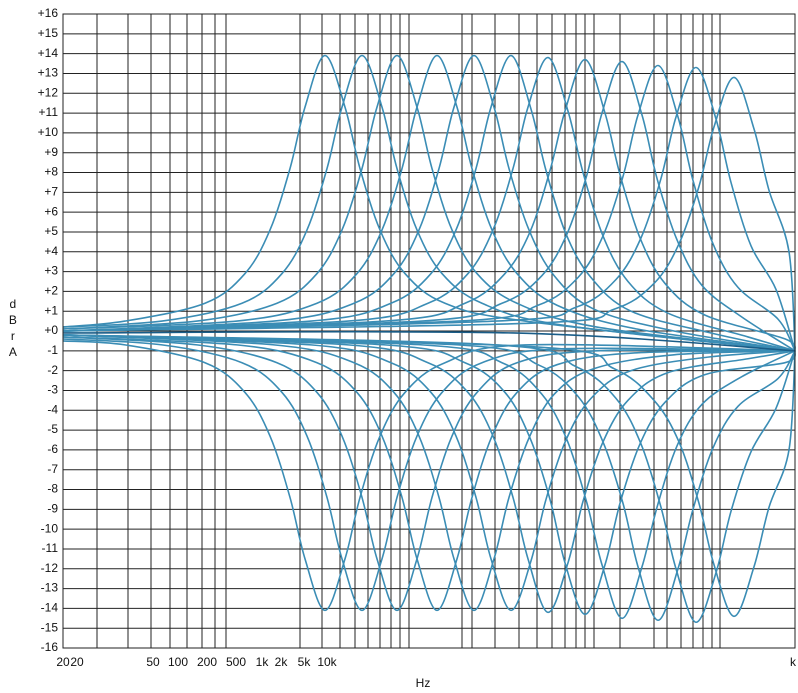  I want to click on x-tick-label: k, so click(793, 662).